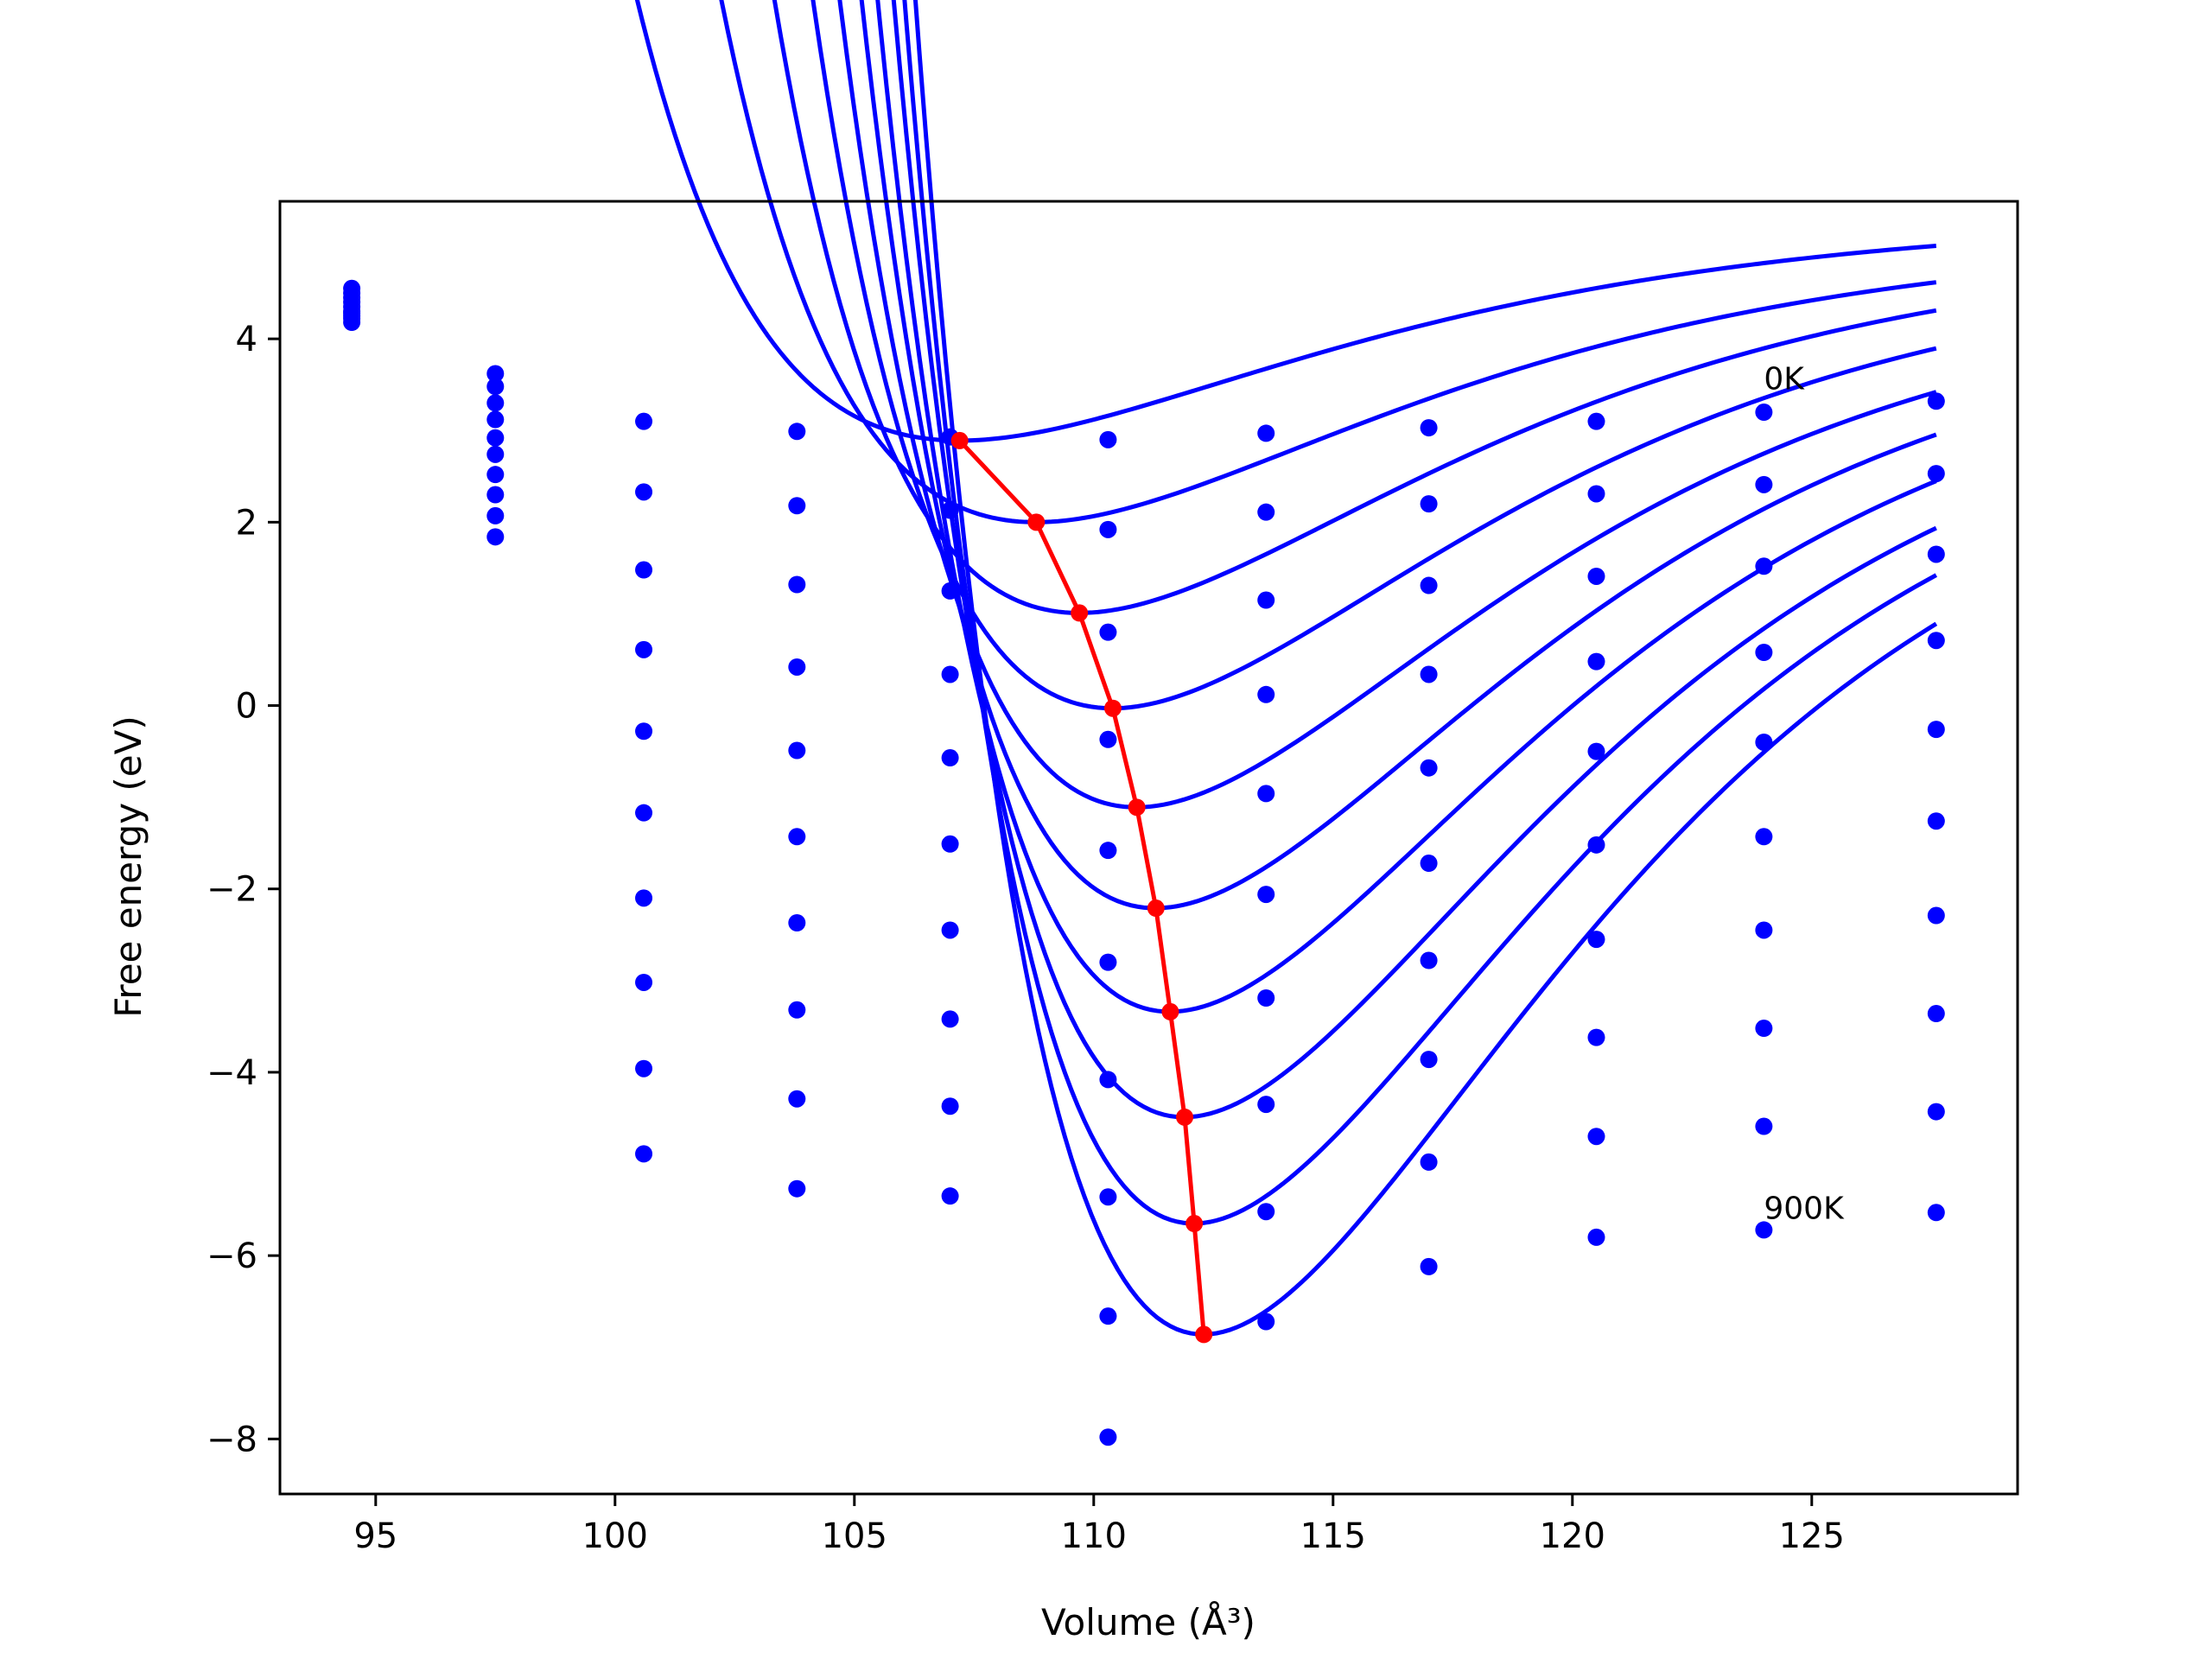 This screenshot has width=2212, height=1659. Describe the element at coordinates (854, 1536) in the screenshot. I see `x-tick-label: 105` at that location.